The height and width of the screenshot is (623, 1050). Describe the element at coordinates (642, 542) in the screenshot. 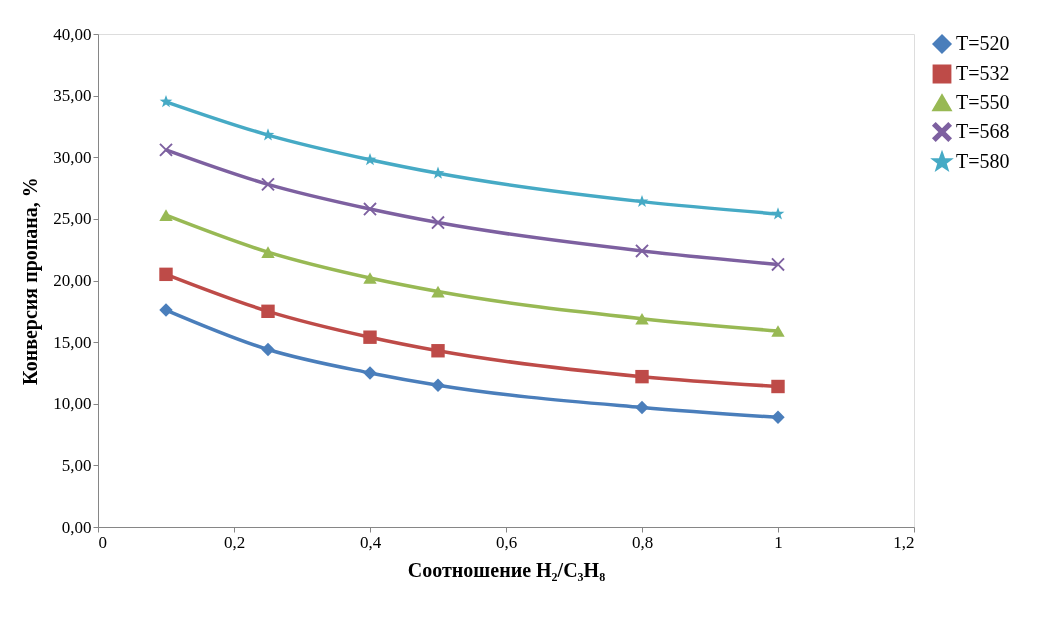

I see `x-tick-label: 0,8` at that location.